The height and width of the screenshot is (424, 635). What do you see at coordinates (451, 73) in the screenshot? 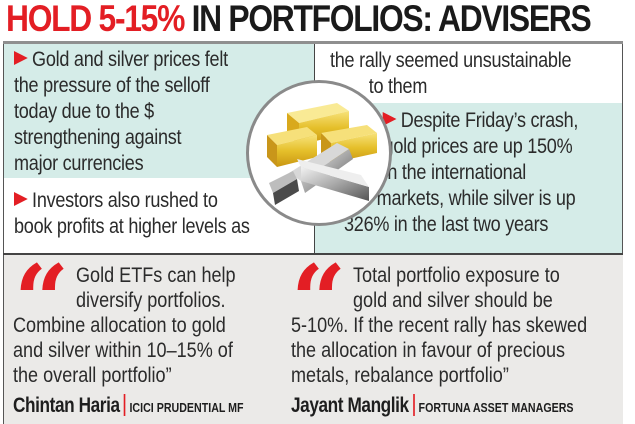
I see `bullet-rally-unsustainable: the rally seemed unsustainable to them` at bounding box center [451, 73].